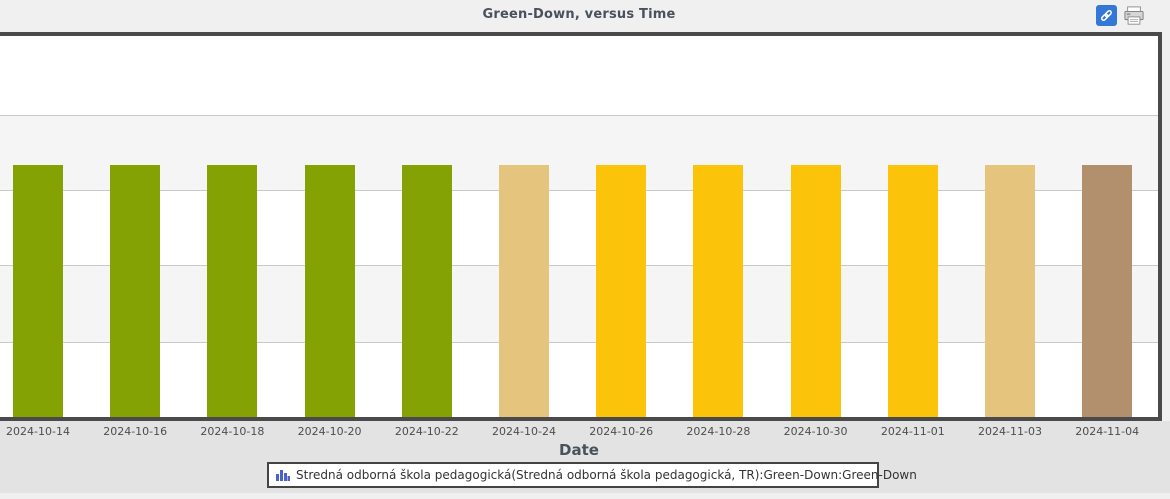 This screenshot has height=499, width=1170. I want to click on link-button, so click(1106, 15).